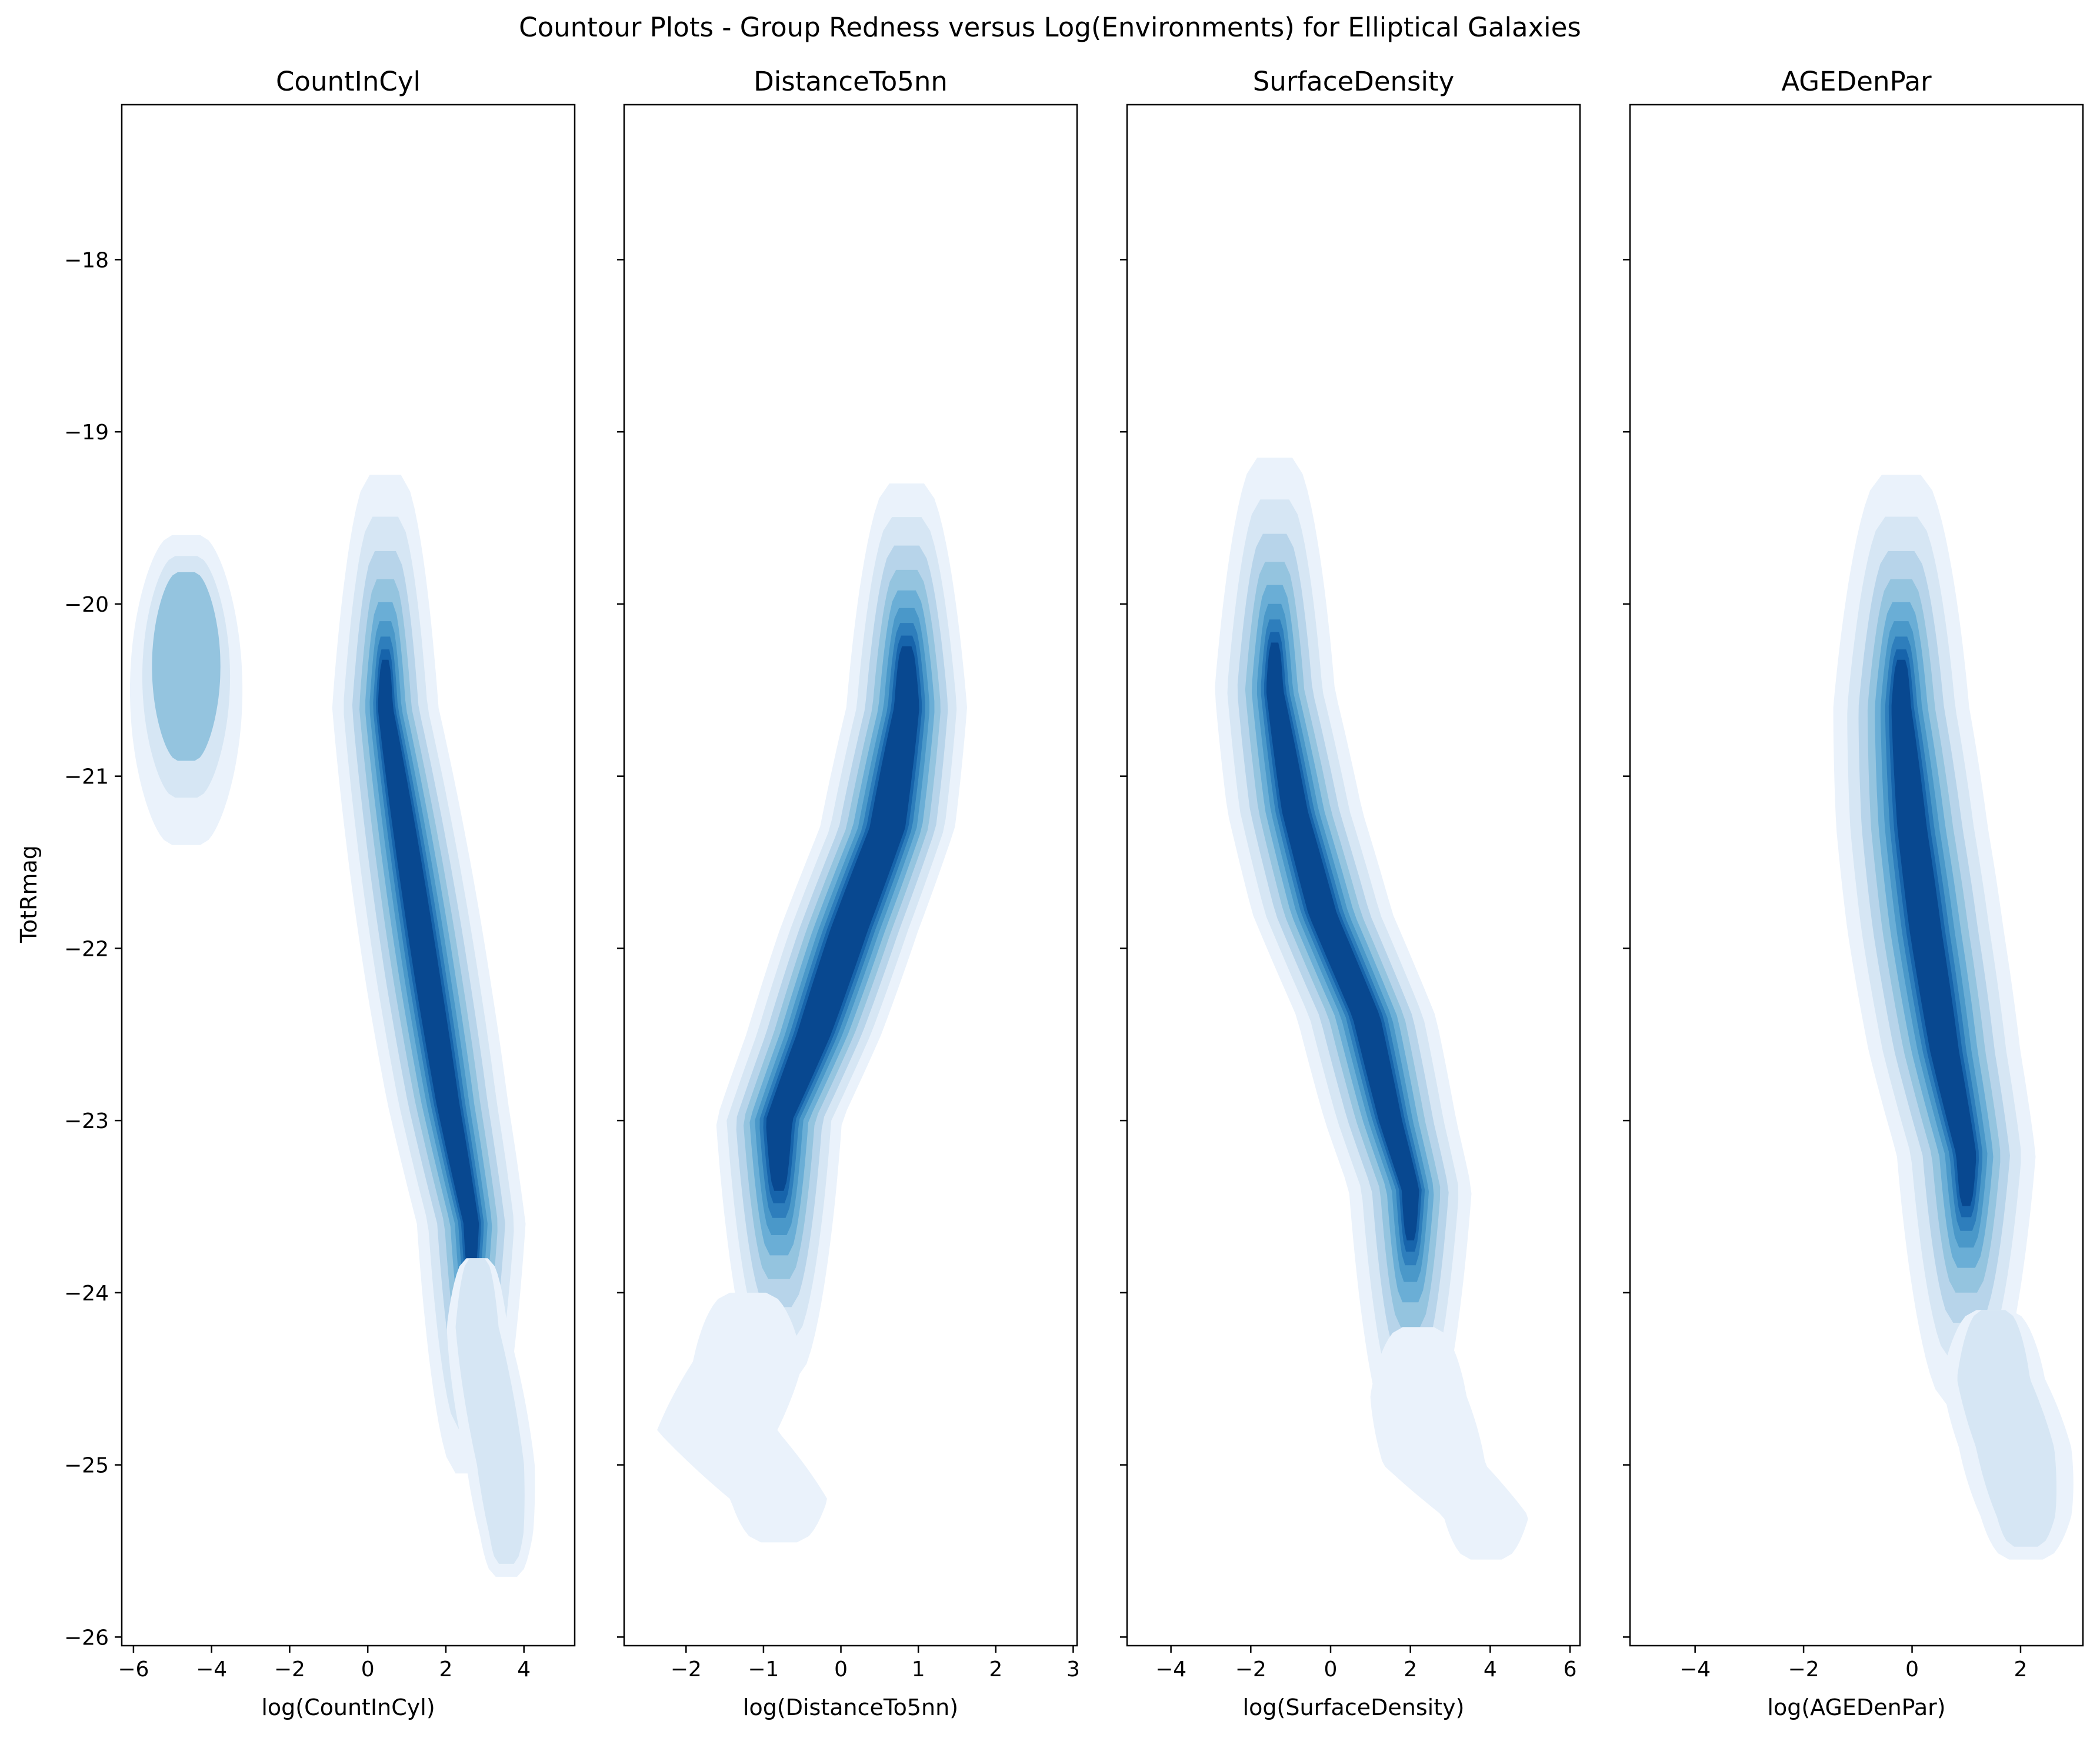 The height and width of the screenshot is (1738, 2100). Describe the element at coordinates (86, 260) in the screenshot. I see `y-tick-label: −18` at that location.